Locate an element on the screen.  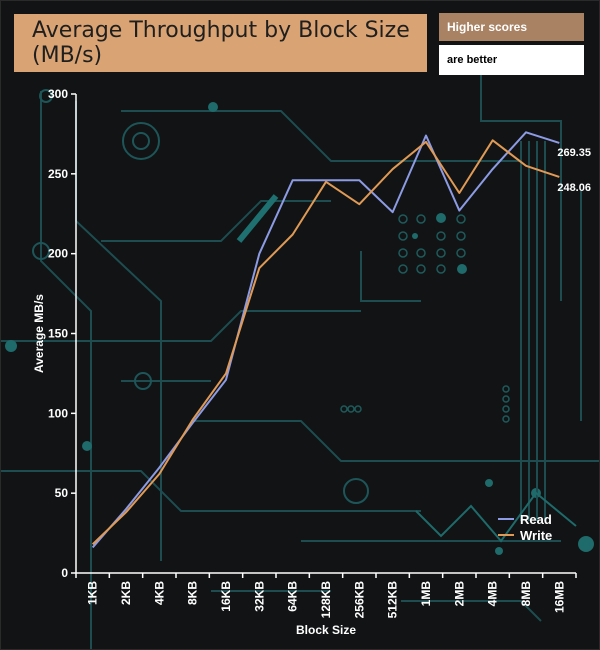
chart-title-box: Average Throughput by Block Size (MB/s) is located at coordinates (220, 43).